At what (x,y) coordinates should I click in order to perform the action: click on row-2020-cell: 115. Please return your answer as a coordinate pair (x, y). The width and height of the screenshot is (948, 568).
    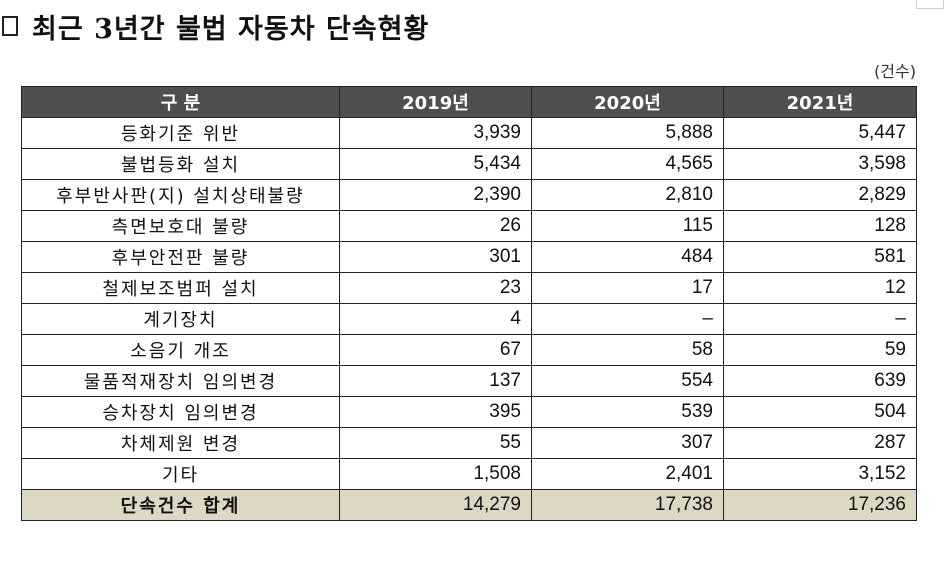
    Looking at the image, I should click on (627, 226).